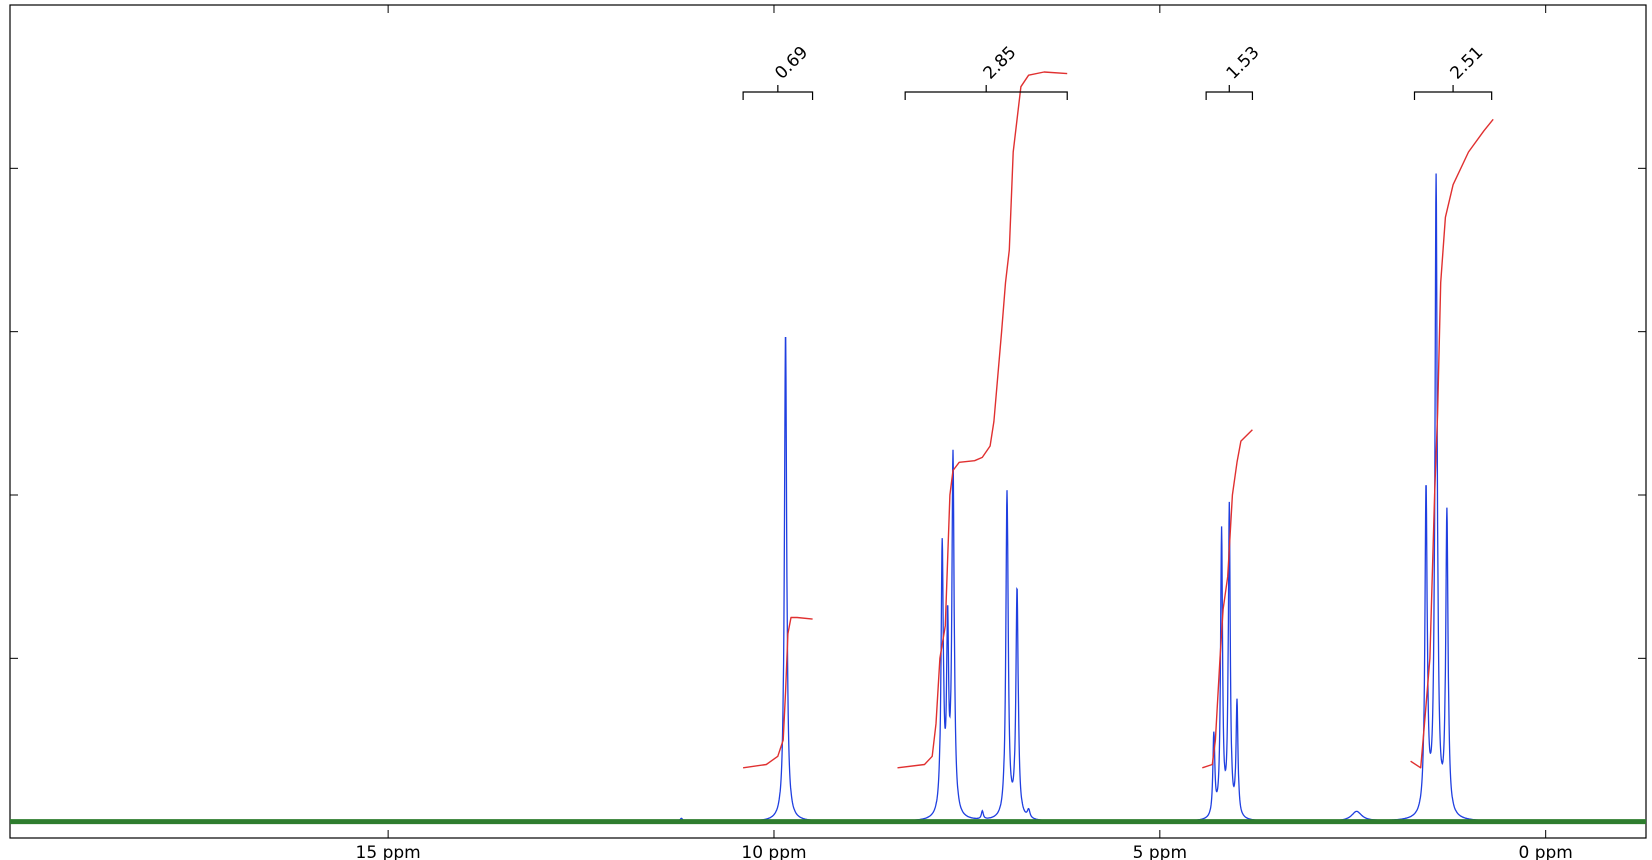  What do you see at coordinates (1117, 71) in the screenshot?
I see `integral-annotations: 0.69 2.85 1.53 2.51` at bounding box center [1117, 71].